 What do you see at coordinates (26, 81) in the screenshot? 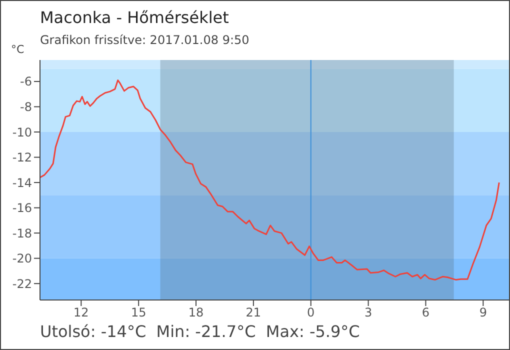
I see `y-tick-label: -6` at bounding box center [26, 81].